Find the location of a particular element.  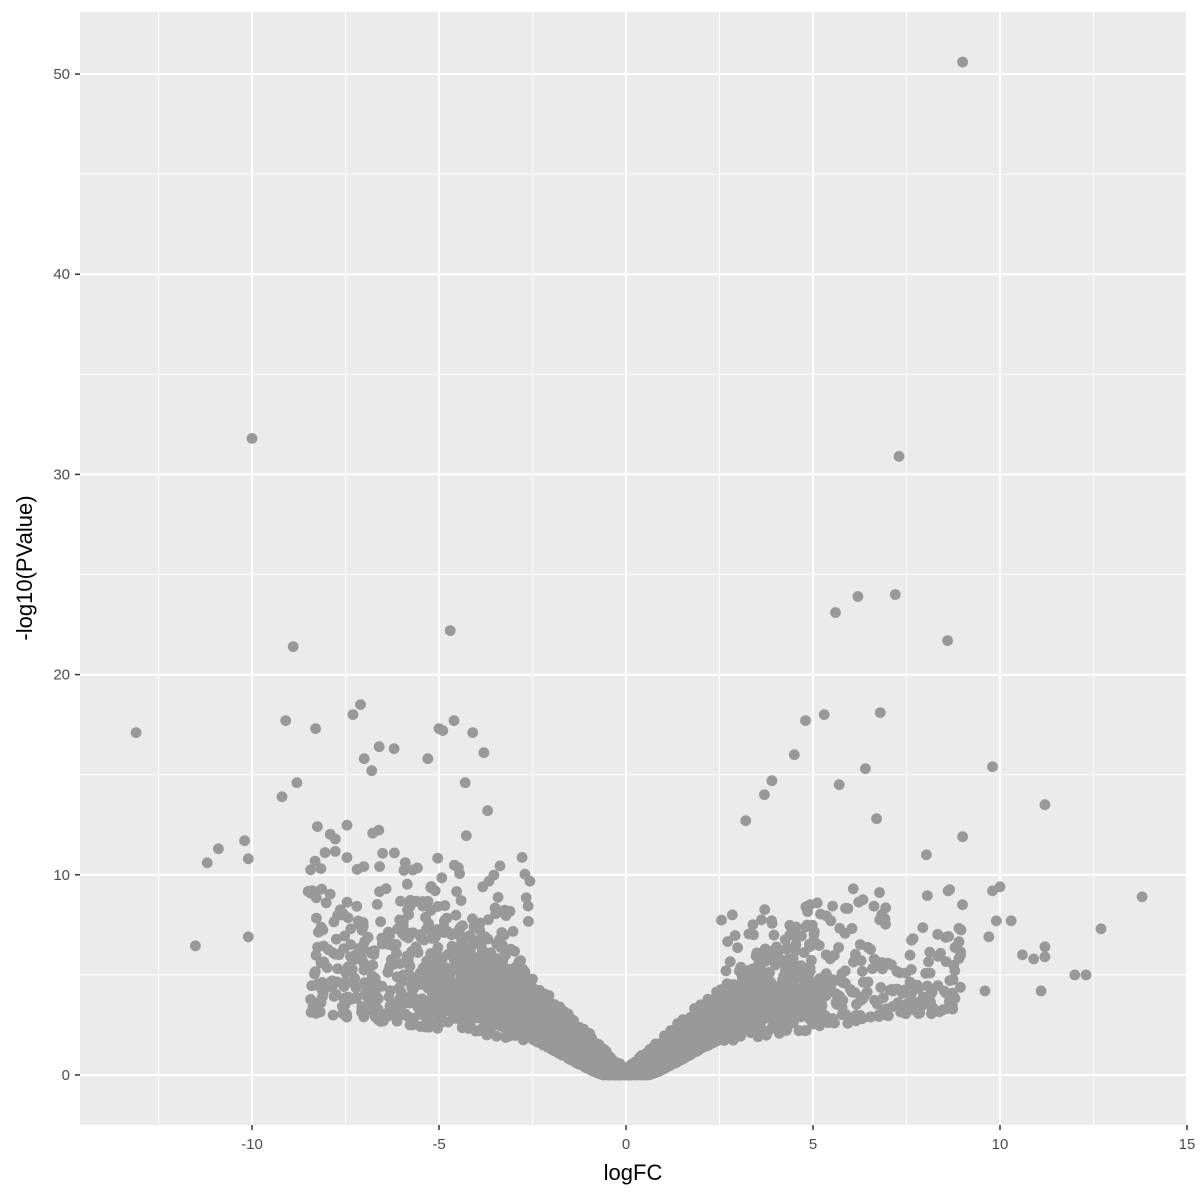

x-tick-label: 0 is located at coordinates (626, 1144).